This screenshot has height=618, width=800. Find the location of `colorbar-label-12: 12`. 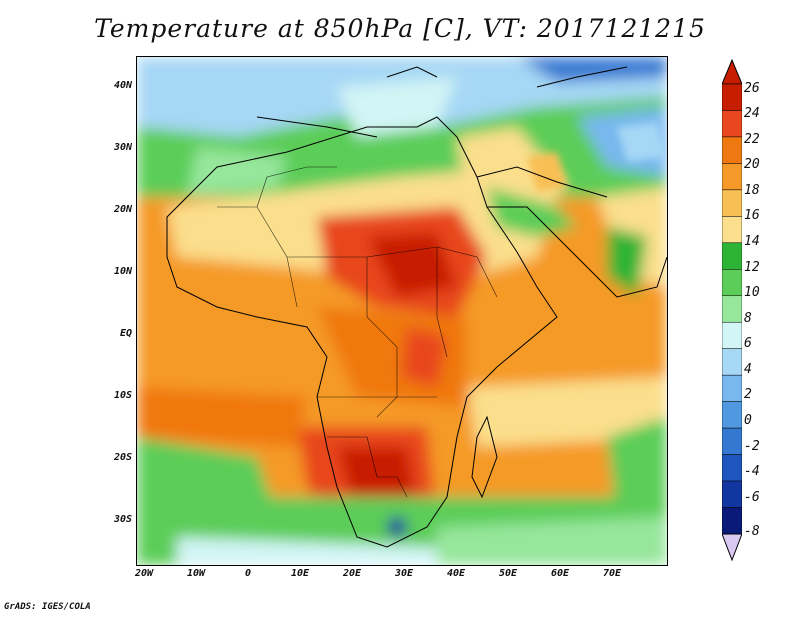

colorbar-label-12: 12 is located at coordinates (752, 267).